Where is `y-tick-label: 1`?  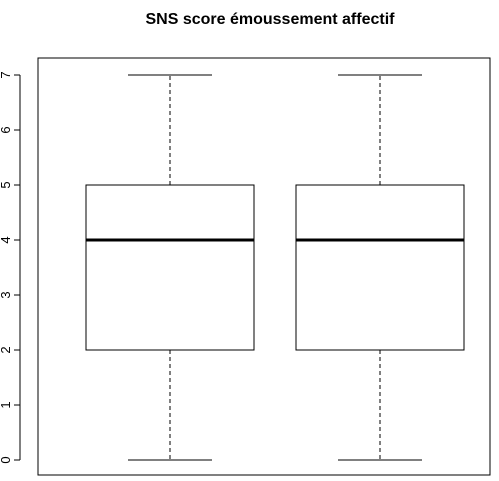 y-tick-label: 1 is located at coordinates (6, 404).